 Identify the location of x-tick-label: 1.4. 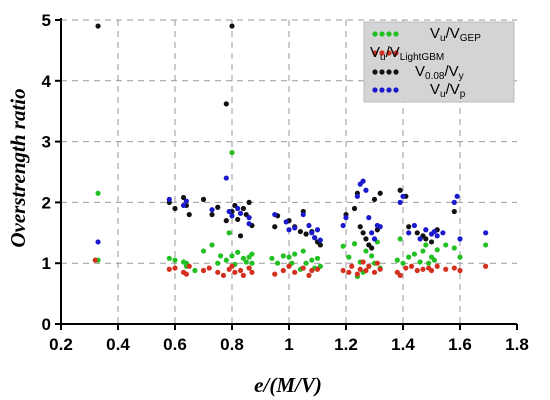
(403, 344).